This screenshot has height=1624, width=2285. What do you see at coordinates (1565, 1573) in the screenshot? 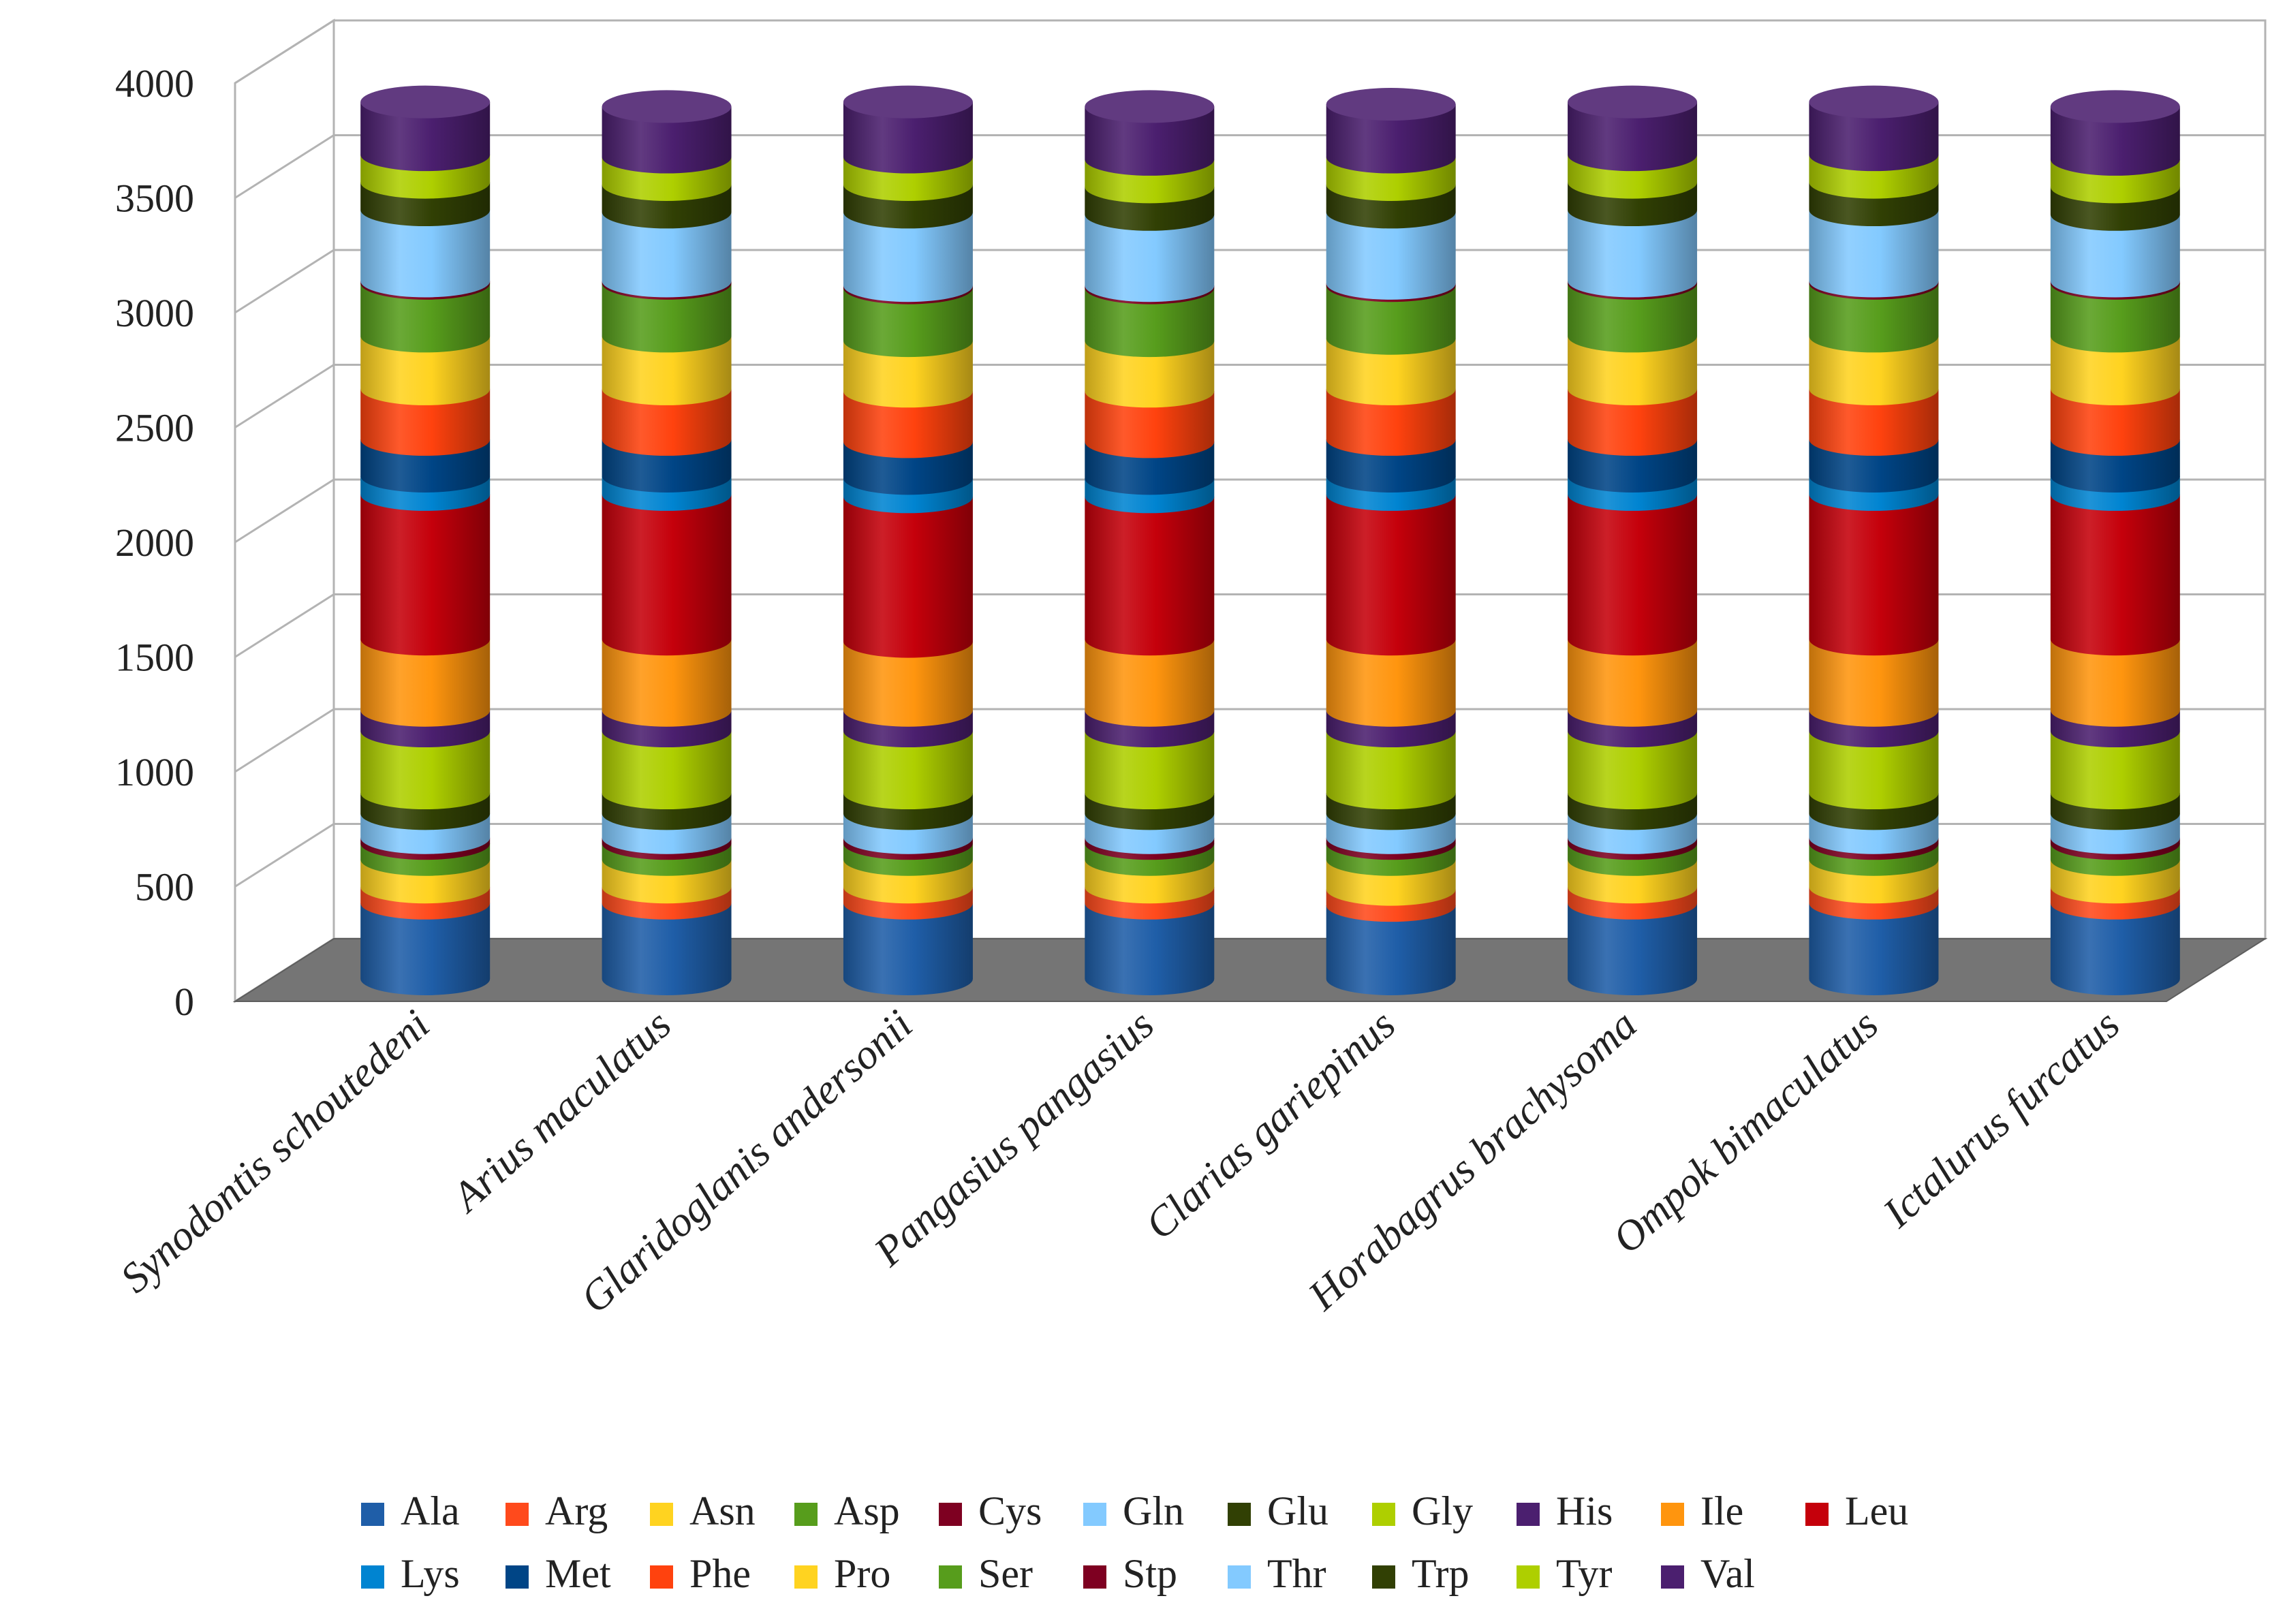
I see `legend-item: Tyr` at bounding box center [1565, 1573].